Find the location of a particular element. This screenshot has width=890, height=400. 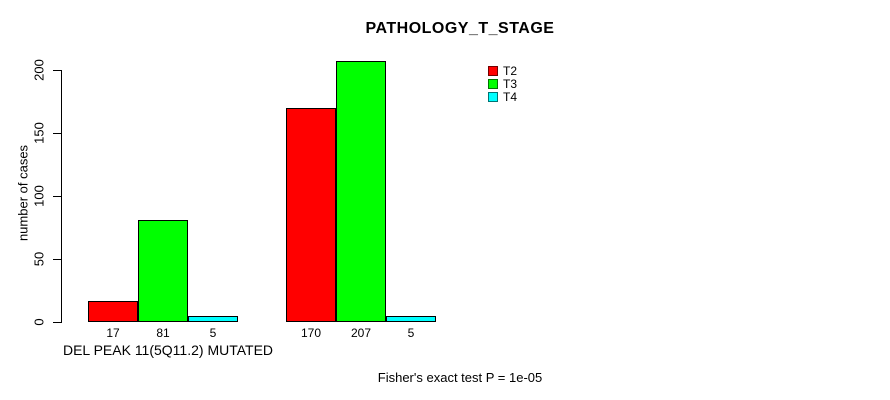

stat-annotation: Fisher's exact test P = 1e-05 is located at coordinates (460, 377).